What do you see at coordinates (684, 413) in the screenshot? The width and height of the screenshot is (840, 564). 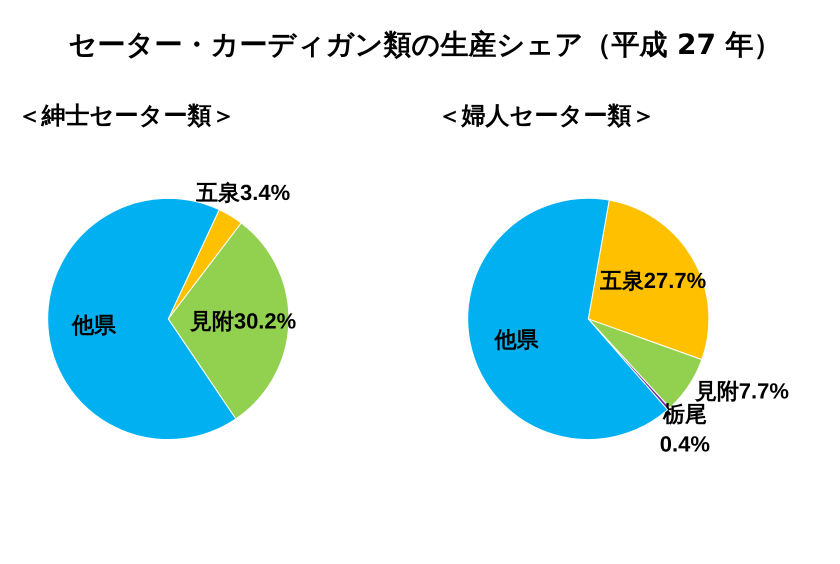 I see `slice-label: 栃尾` at bounding box center [684, 413].